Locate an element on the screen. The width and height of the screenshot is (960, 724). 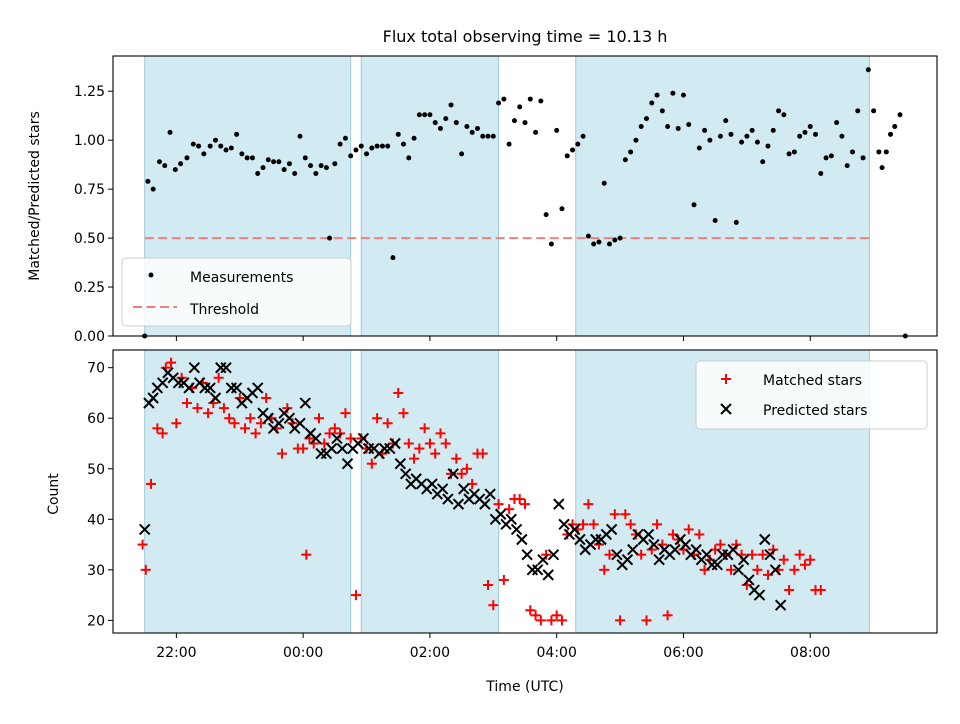
y-tick-label: 30 is located at coordinates (96, 571).